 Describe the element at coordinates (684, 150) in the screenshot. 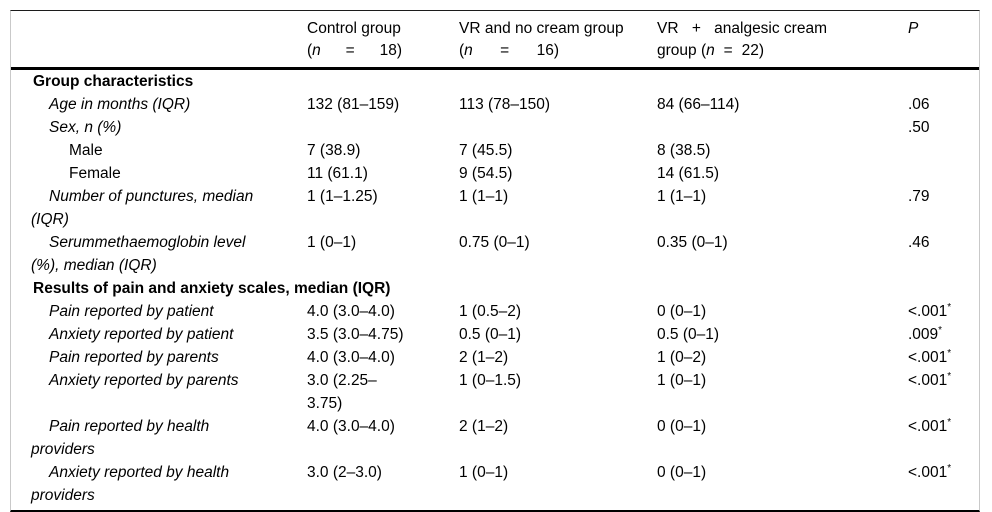

I see `cell-vr-cream: 8 (38.5)` at that location.